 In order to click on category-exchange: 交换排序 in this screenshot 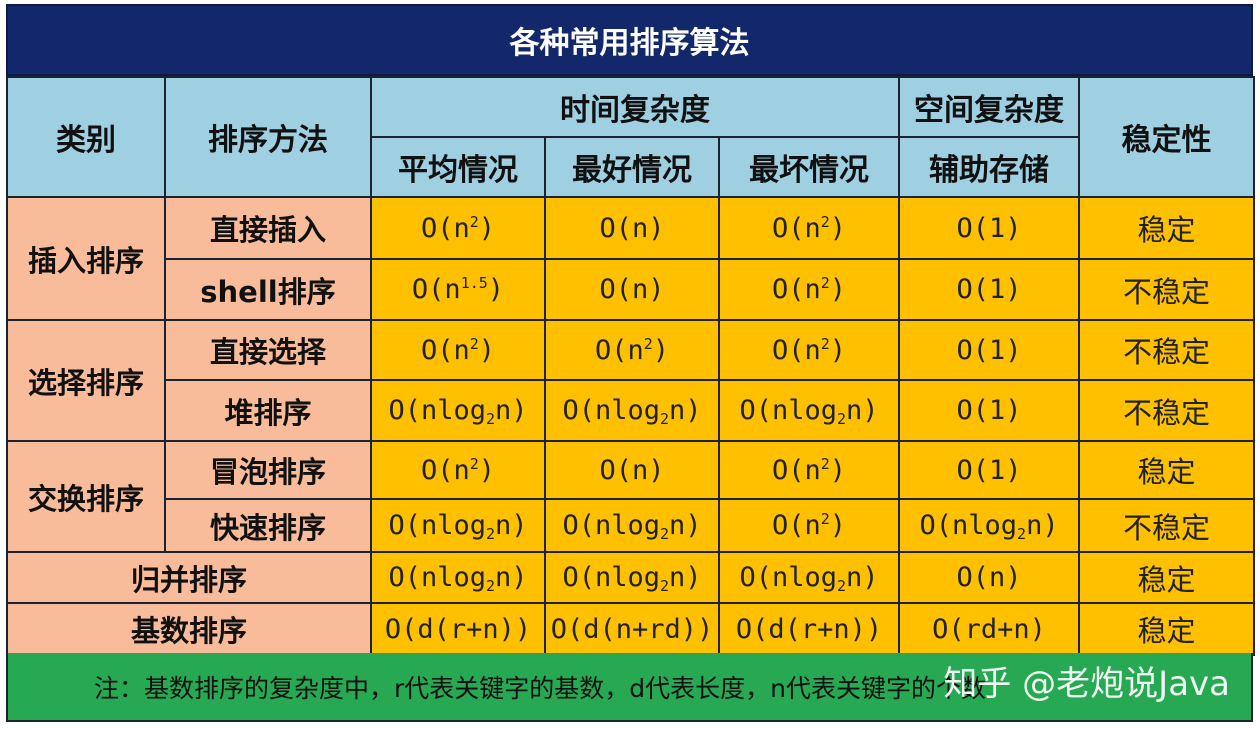, I will do `click(86, 496)`.